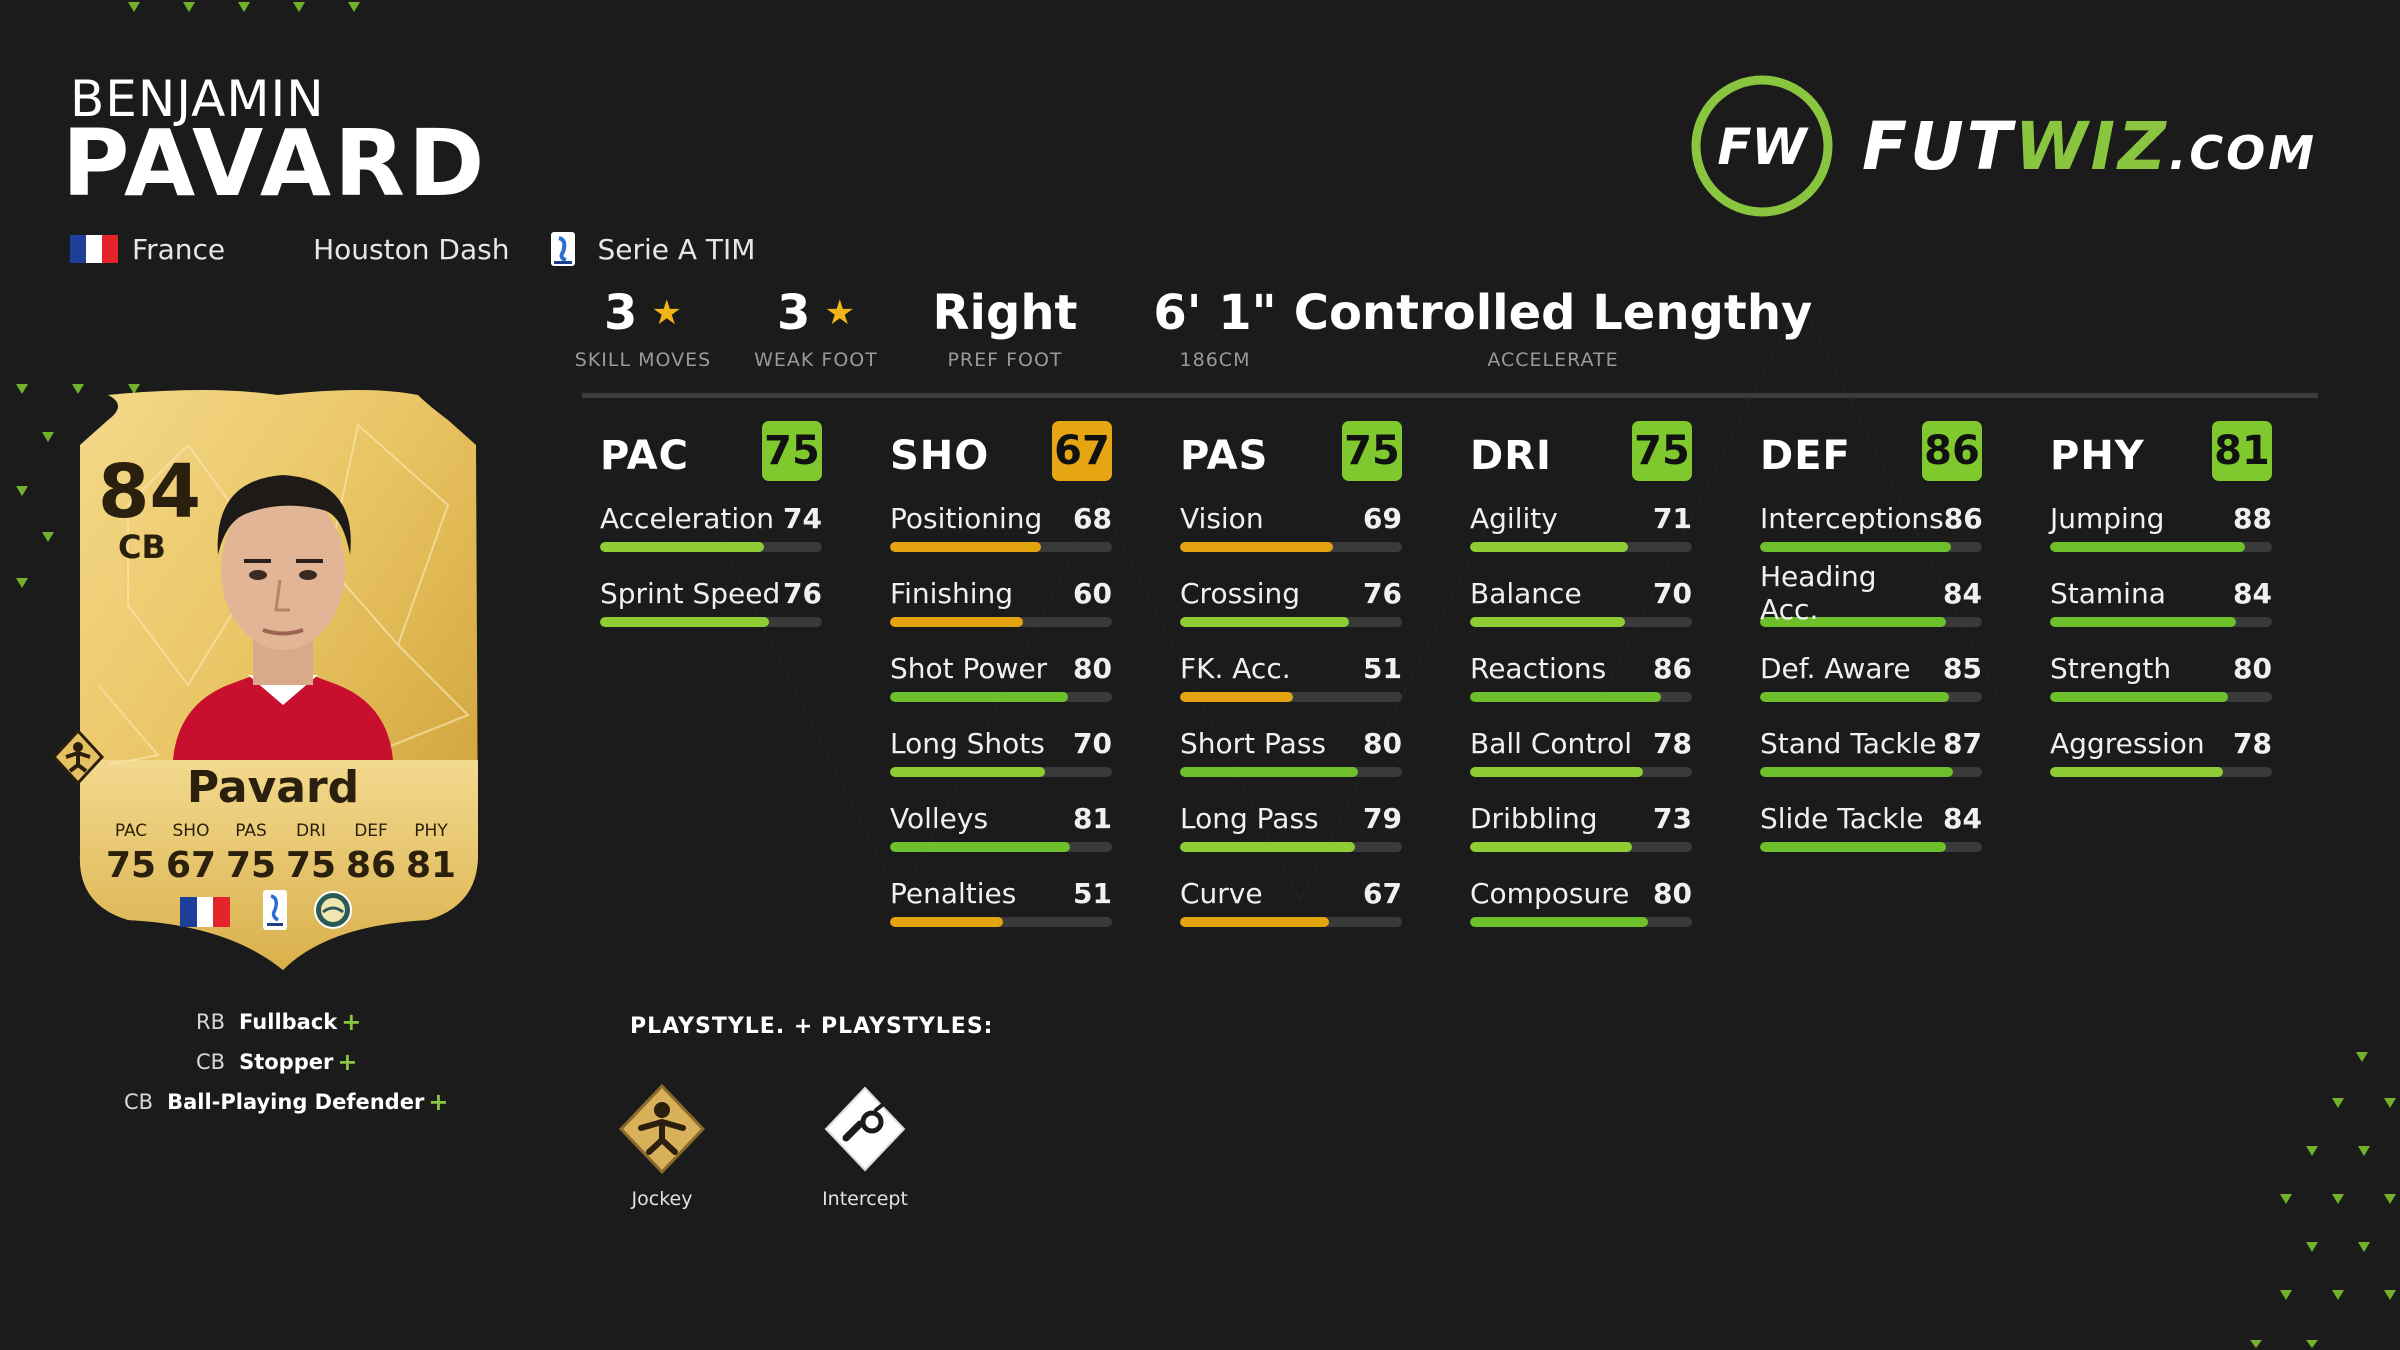 The width and height of the screenshot is (2400, 1350). What do you see at coordinates (276, 1062) in the screenshot?
I see `role-item: CB Stopper +` at bounding box center [276, 1062].